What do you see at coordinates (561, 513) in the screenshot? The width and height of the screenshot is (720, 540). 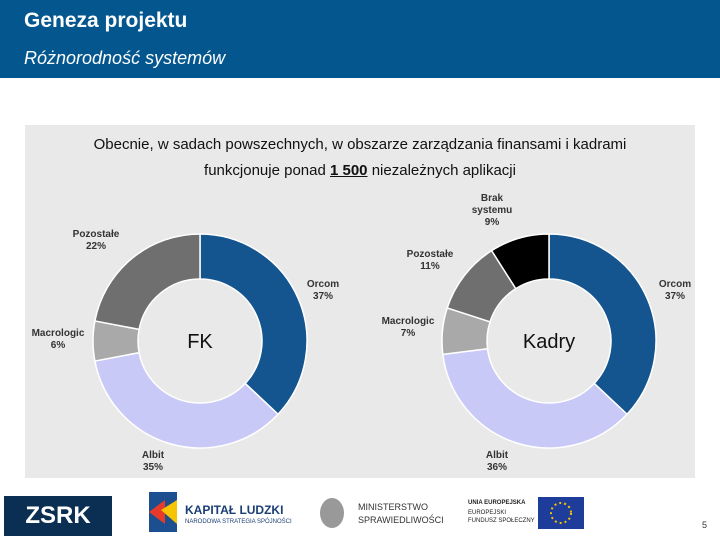 I see `eu-flag` at bounding box center [561, 513].